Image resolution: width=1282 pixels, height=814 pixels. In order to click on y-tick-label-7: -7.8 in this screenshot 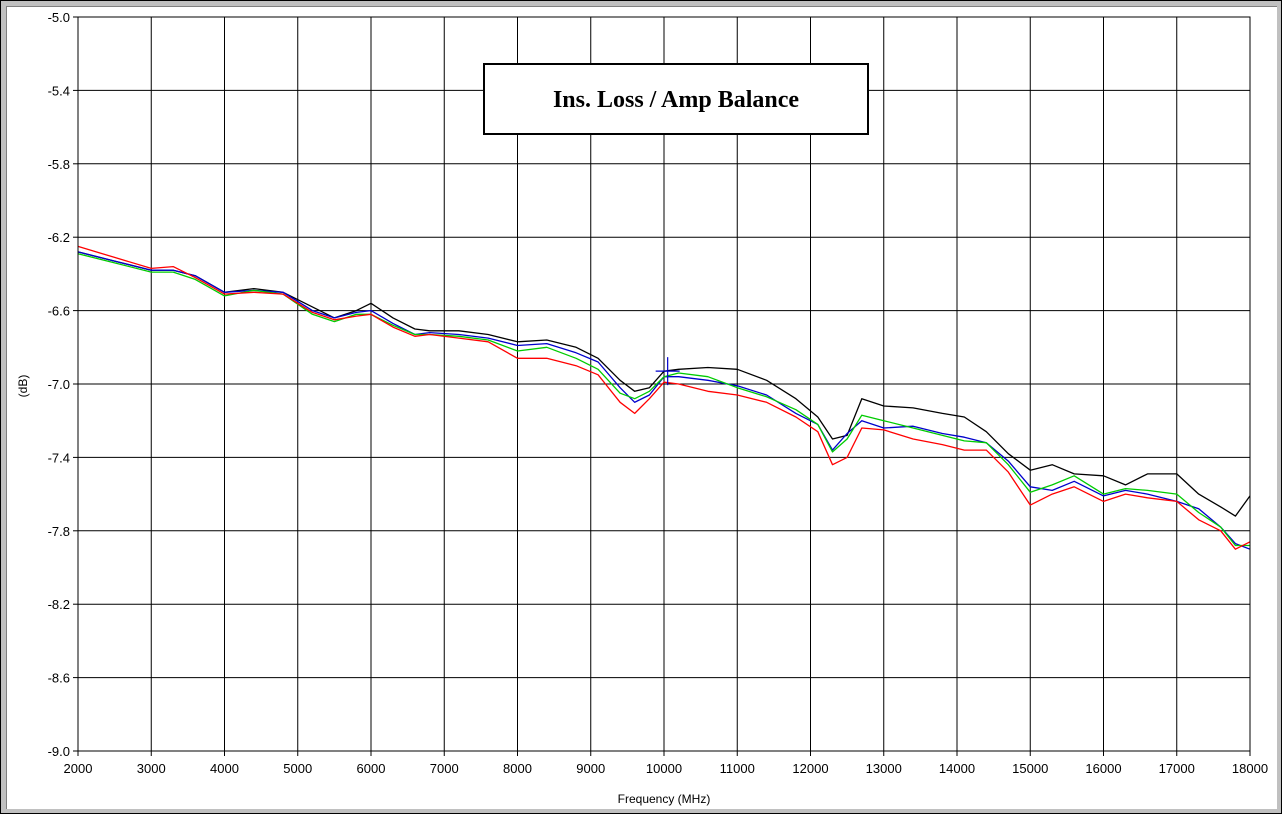, I will do `click(59, 531)`.